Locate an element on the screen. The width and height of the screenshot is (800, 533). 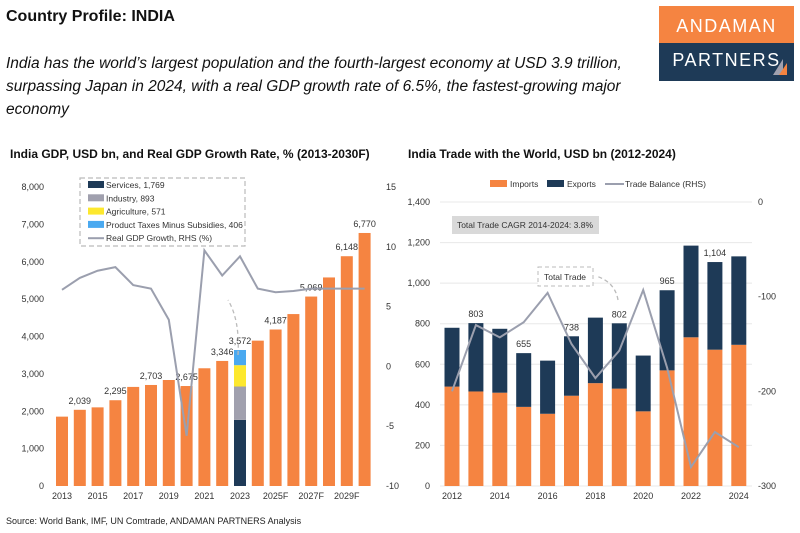
y2-tick-label: -10 is located at coordinates (392, 486).